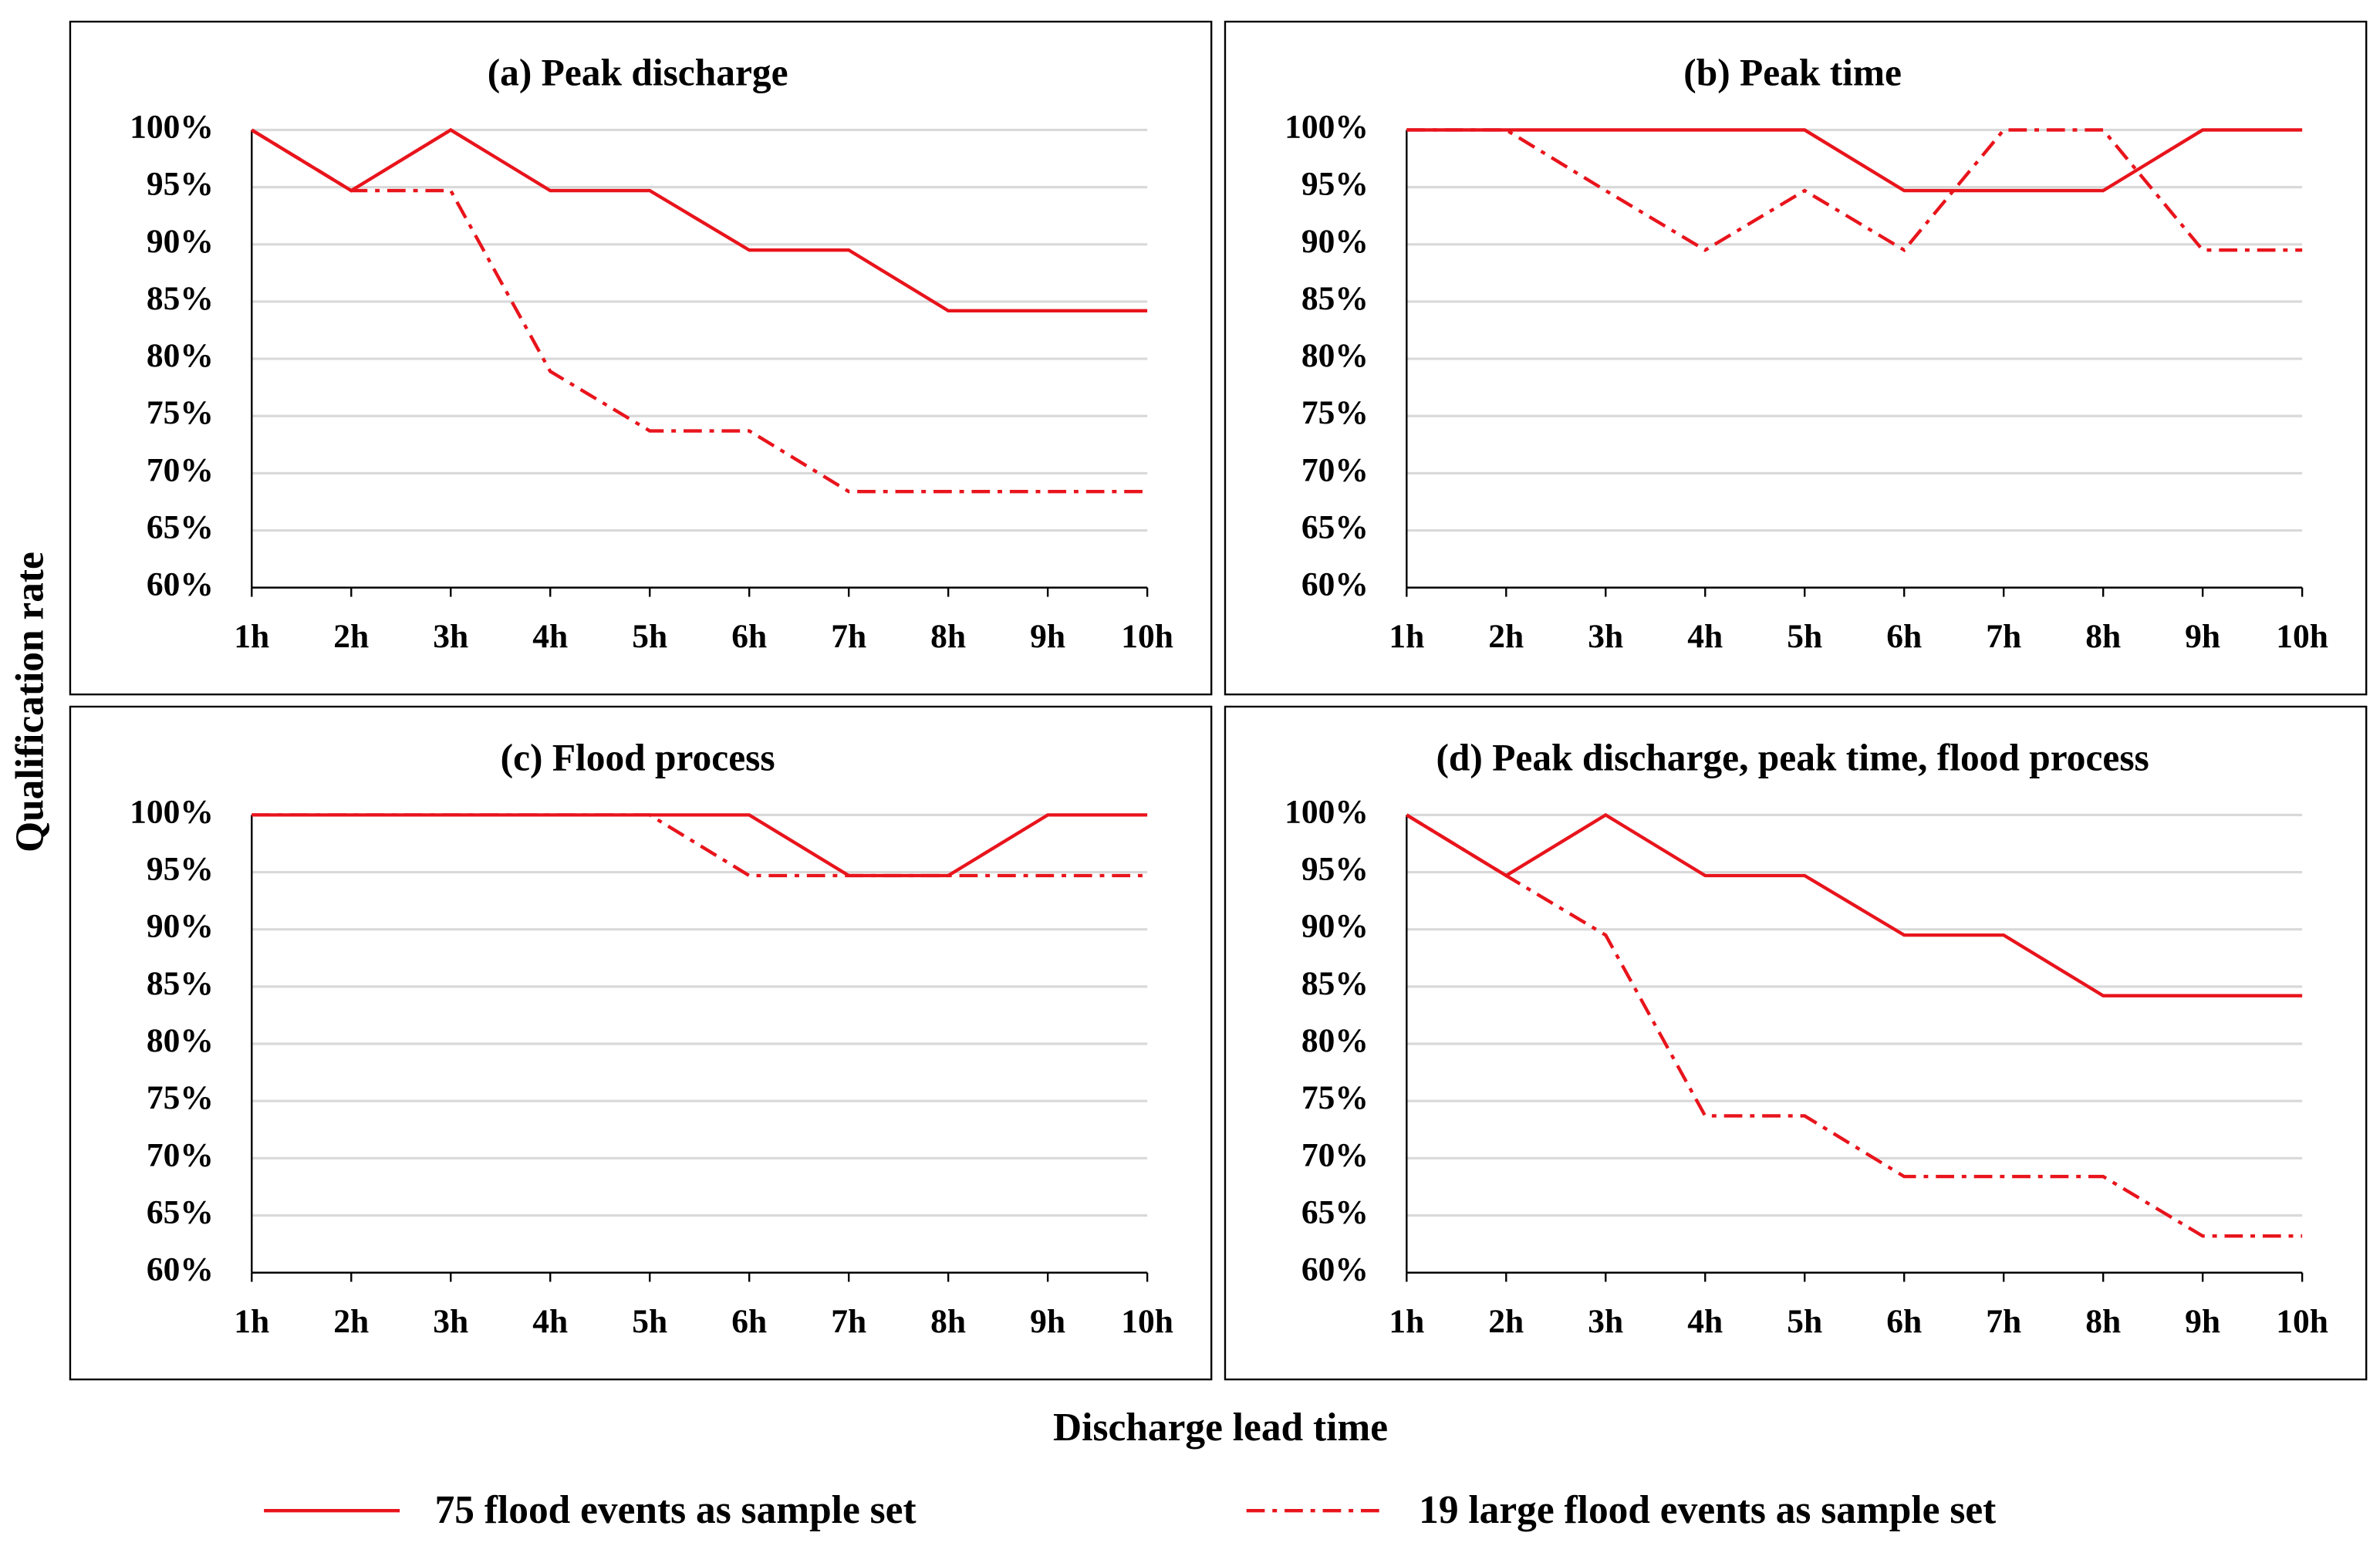 Image resolution: width=2380 pixels, height=1546 pixels. I want to click on x-axis-title: Discharge lead time, so click(1220, 1428).